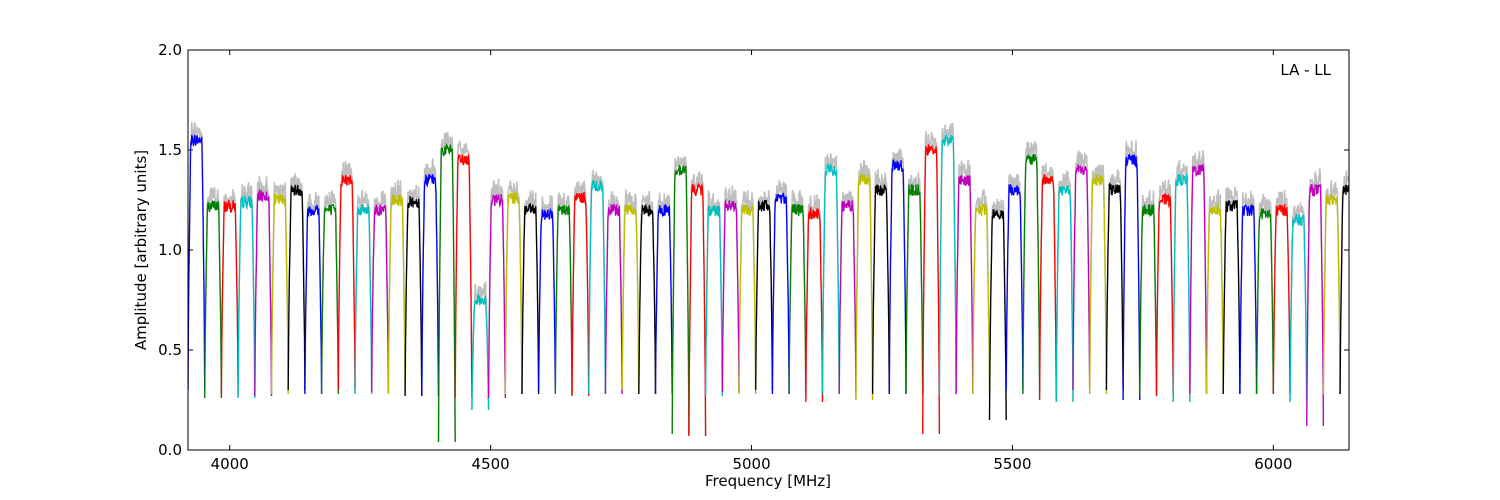 Image resolution: width=1500 pixels, height=500 pixels. I want to click on y-tick-label: 1.0, so click(170, 250).